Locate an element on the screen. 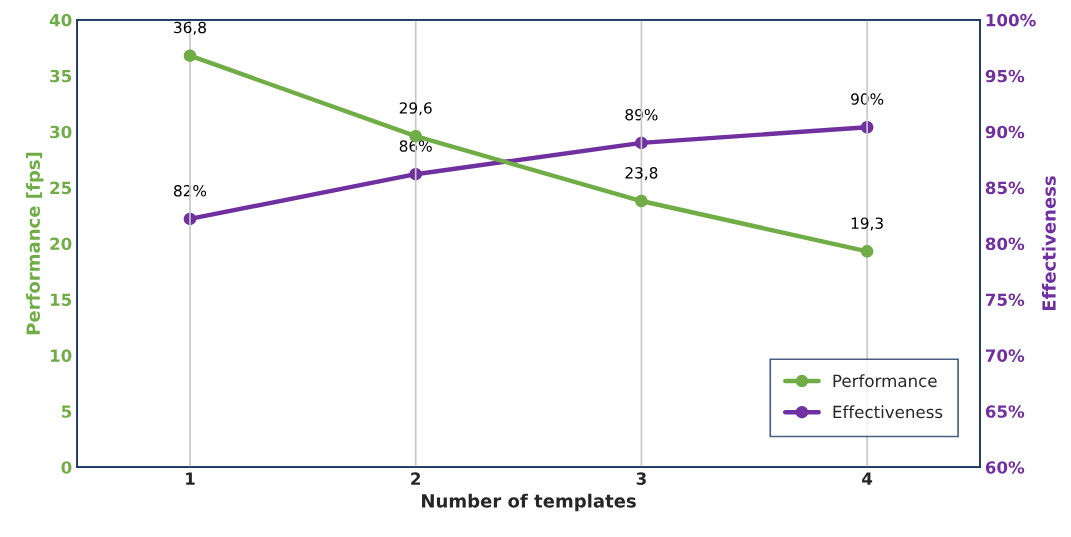 This screenshot has height=537, width=1071. y2-tick-label: 90% is located at coordinates (1005, 132).